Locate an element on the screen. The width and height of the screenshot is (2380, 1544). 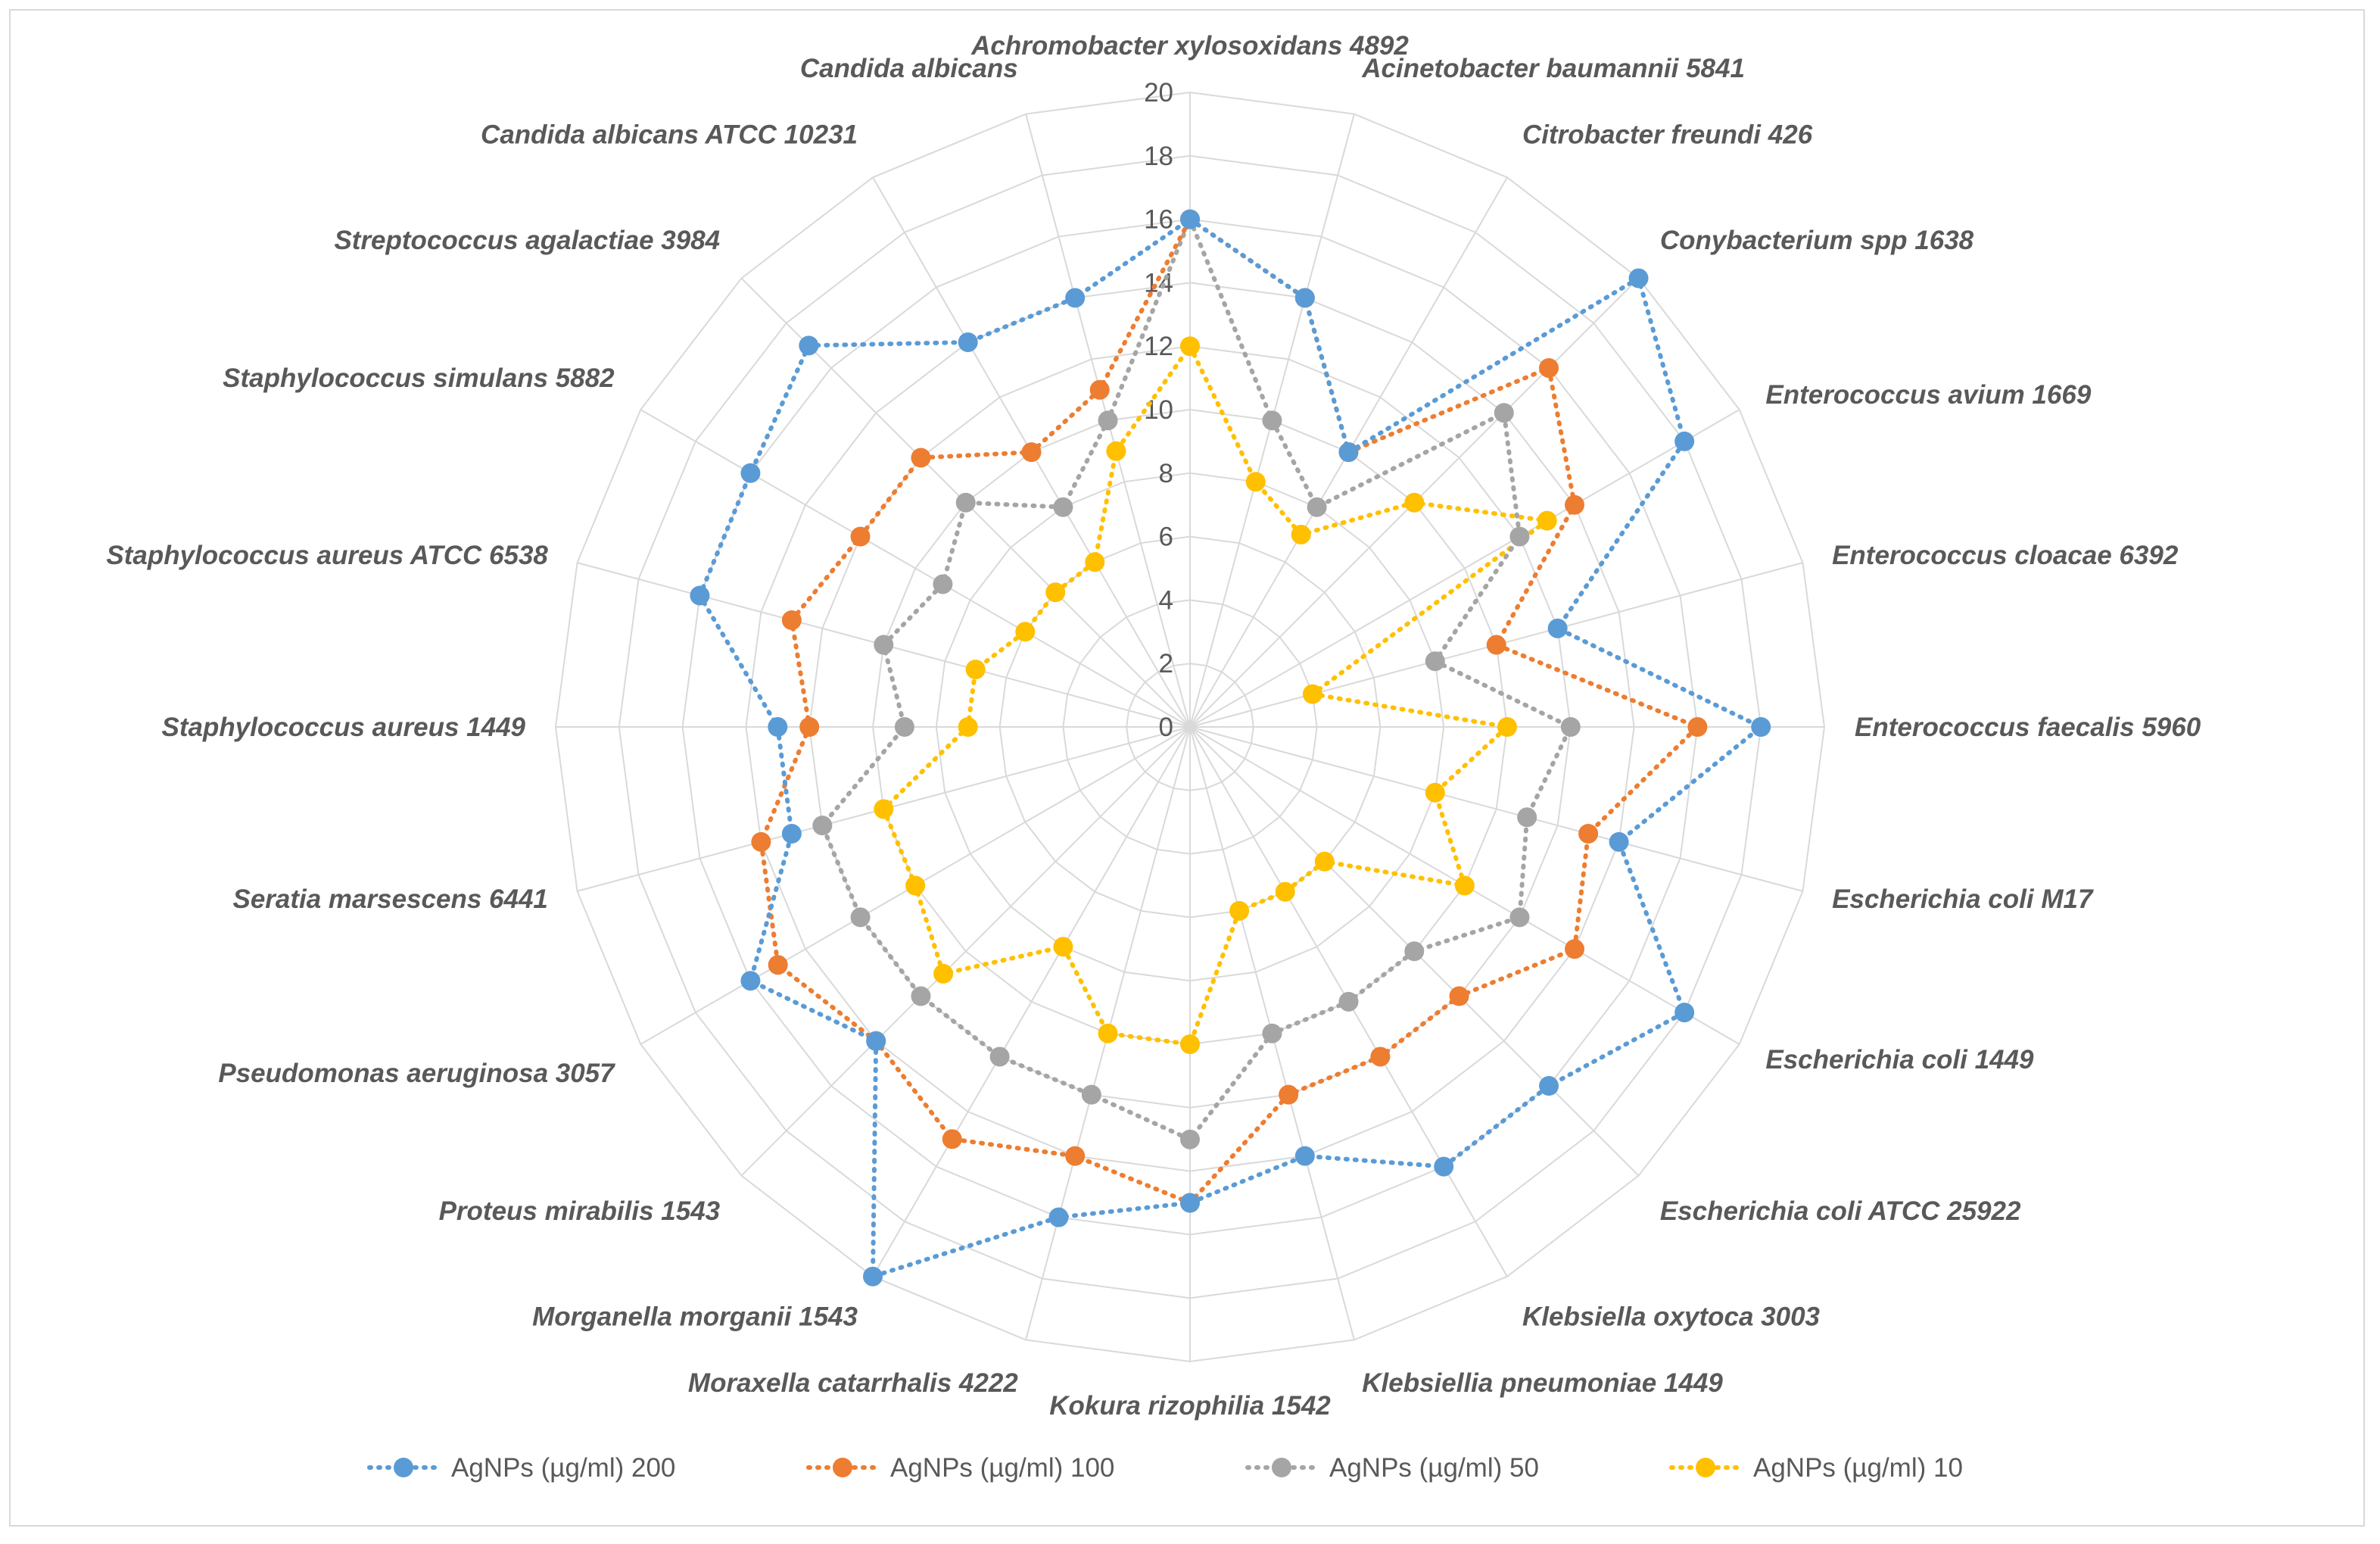
legend-label: AgNPs (µg/ml) 100 is located at coordinates (1002, 1468).